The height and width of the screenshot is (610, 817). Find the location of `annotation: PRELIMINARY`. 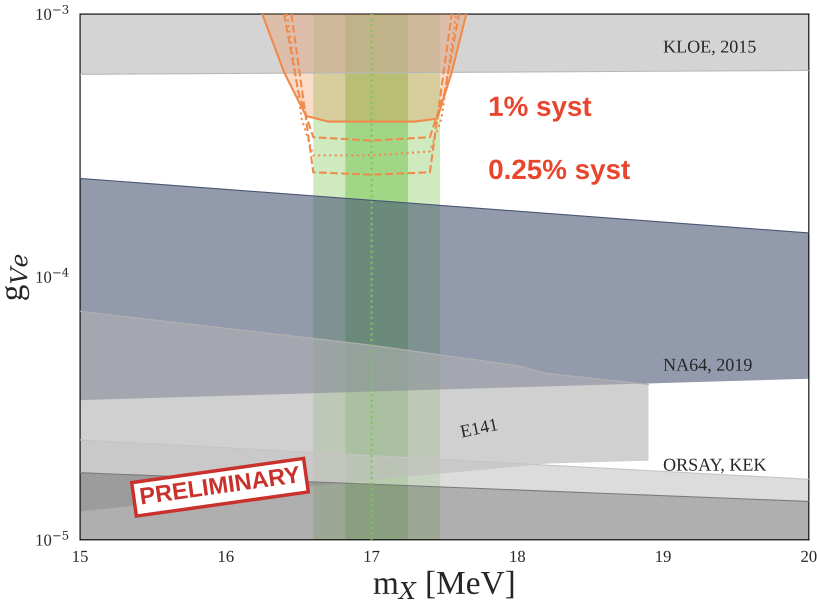

annotation: PRELIMINARY is located at coordinates (220, 485).